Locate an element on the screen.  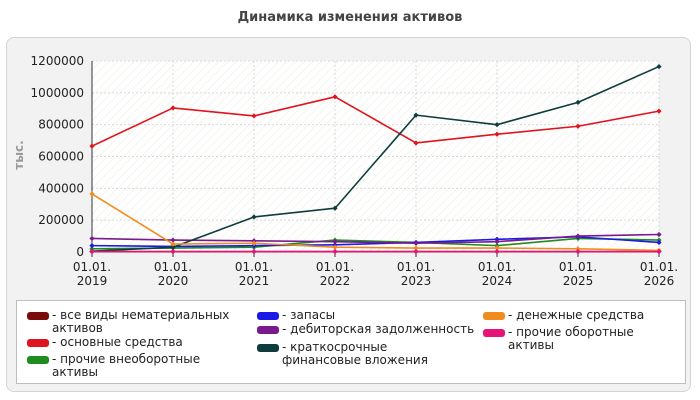
y-tick-label: 800000 is located at coordinates (61, 125).